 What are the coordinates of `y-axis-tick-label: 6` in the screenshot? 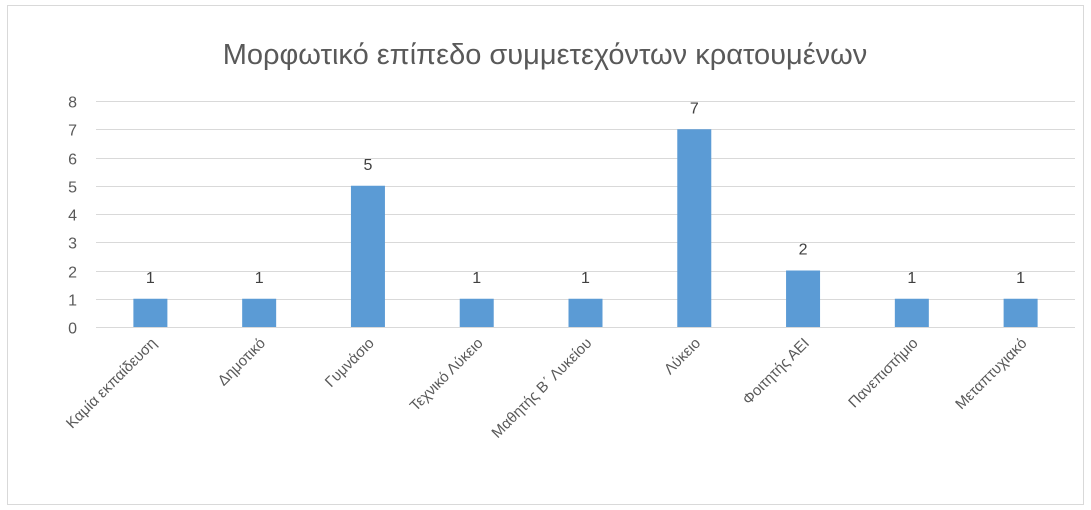 It's located at (72, 160).